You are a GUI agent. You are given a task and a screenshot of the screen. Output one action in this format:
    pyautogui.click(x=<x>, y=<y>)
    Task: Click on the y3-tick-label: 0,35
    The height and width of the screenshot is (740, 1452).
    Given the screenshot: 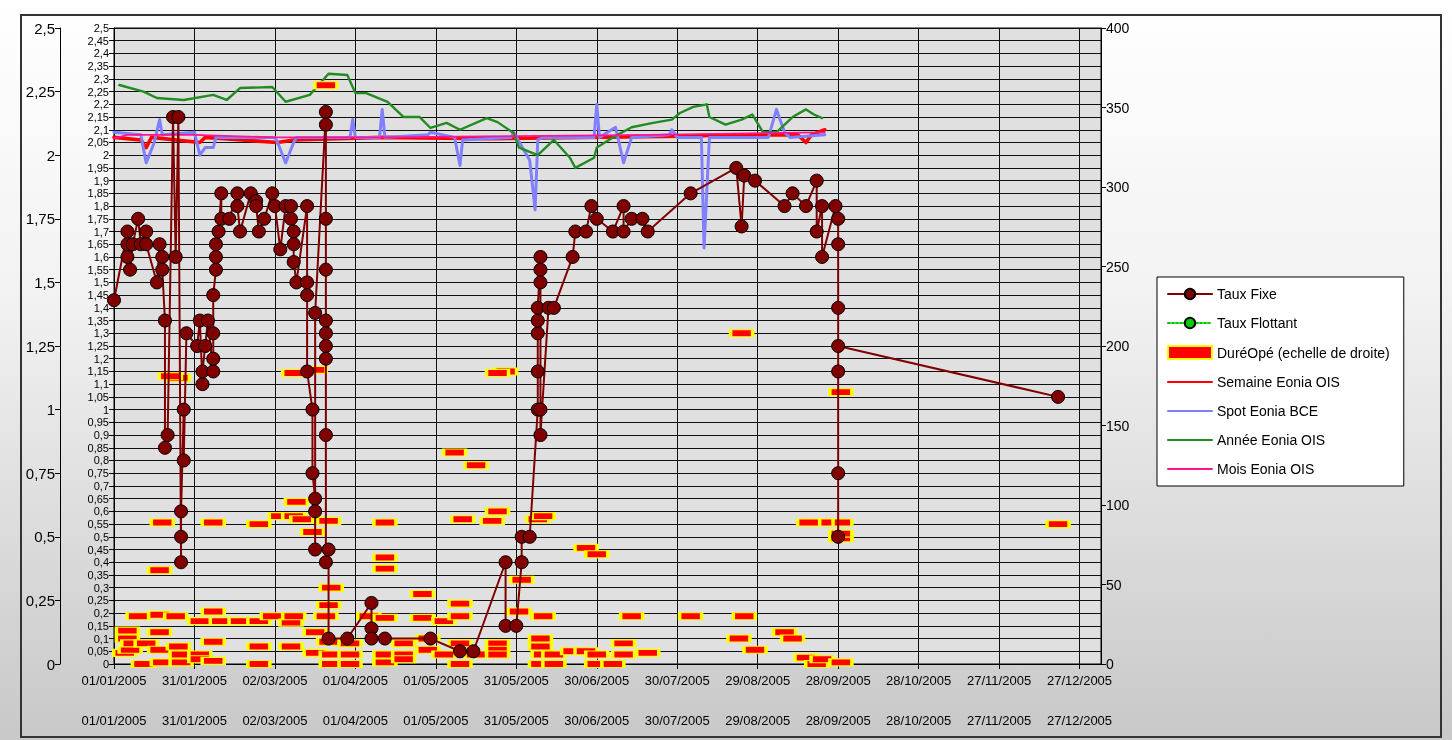 What is the action you would take?
    pyautogui.click(x=98, y=574)
    